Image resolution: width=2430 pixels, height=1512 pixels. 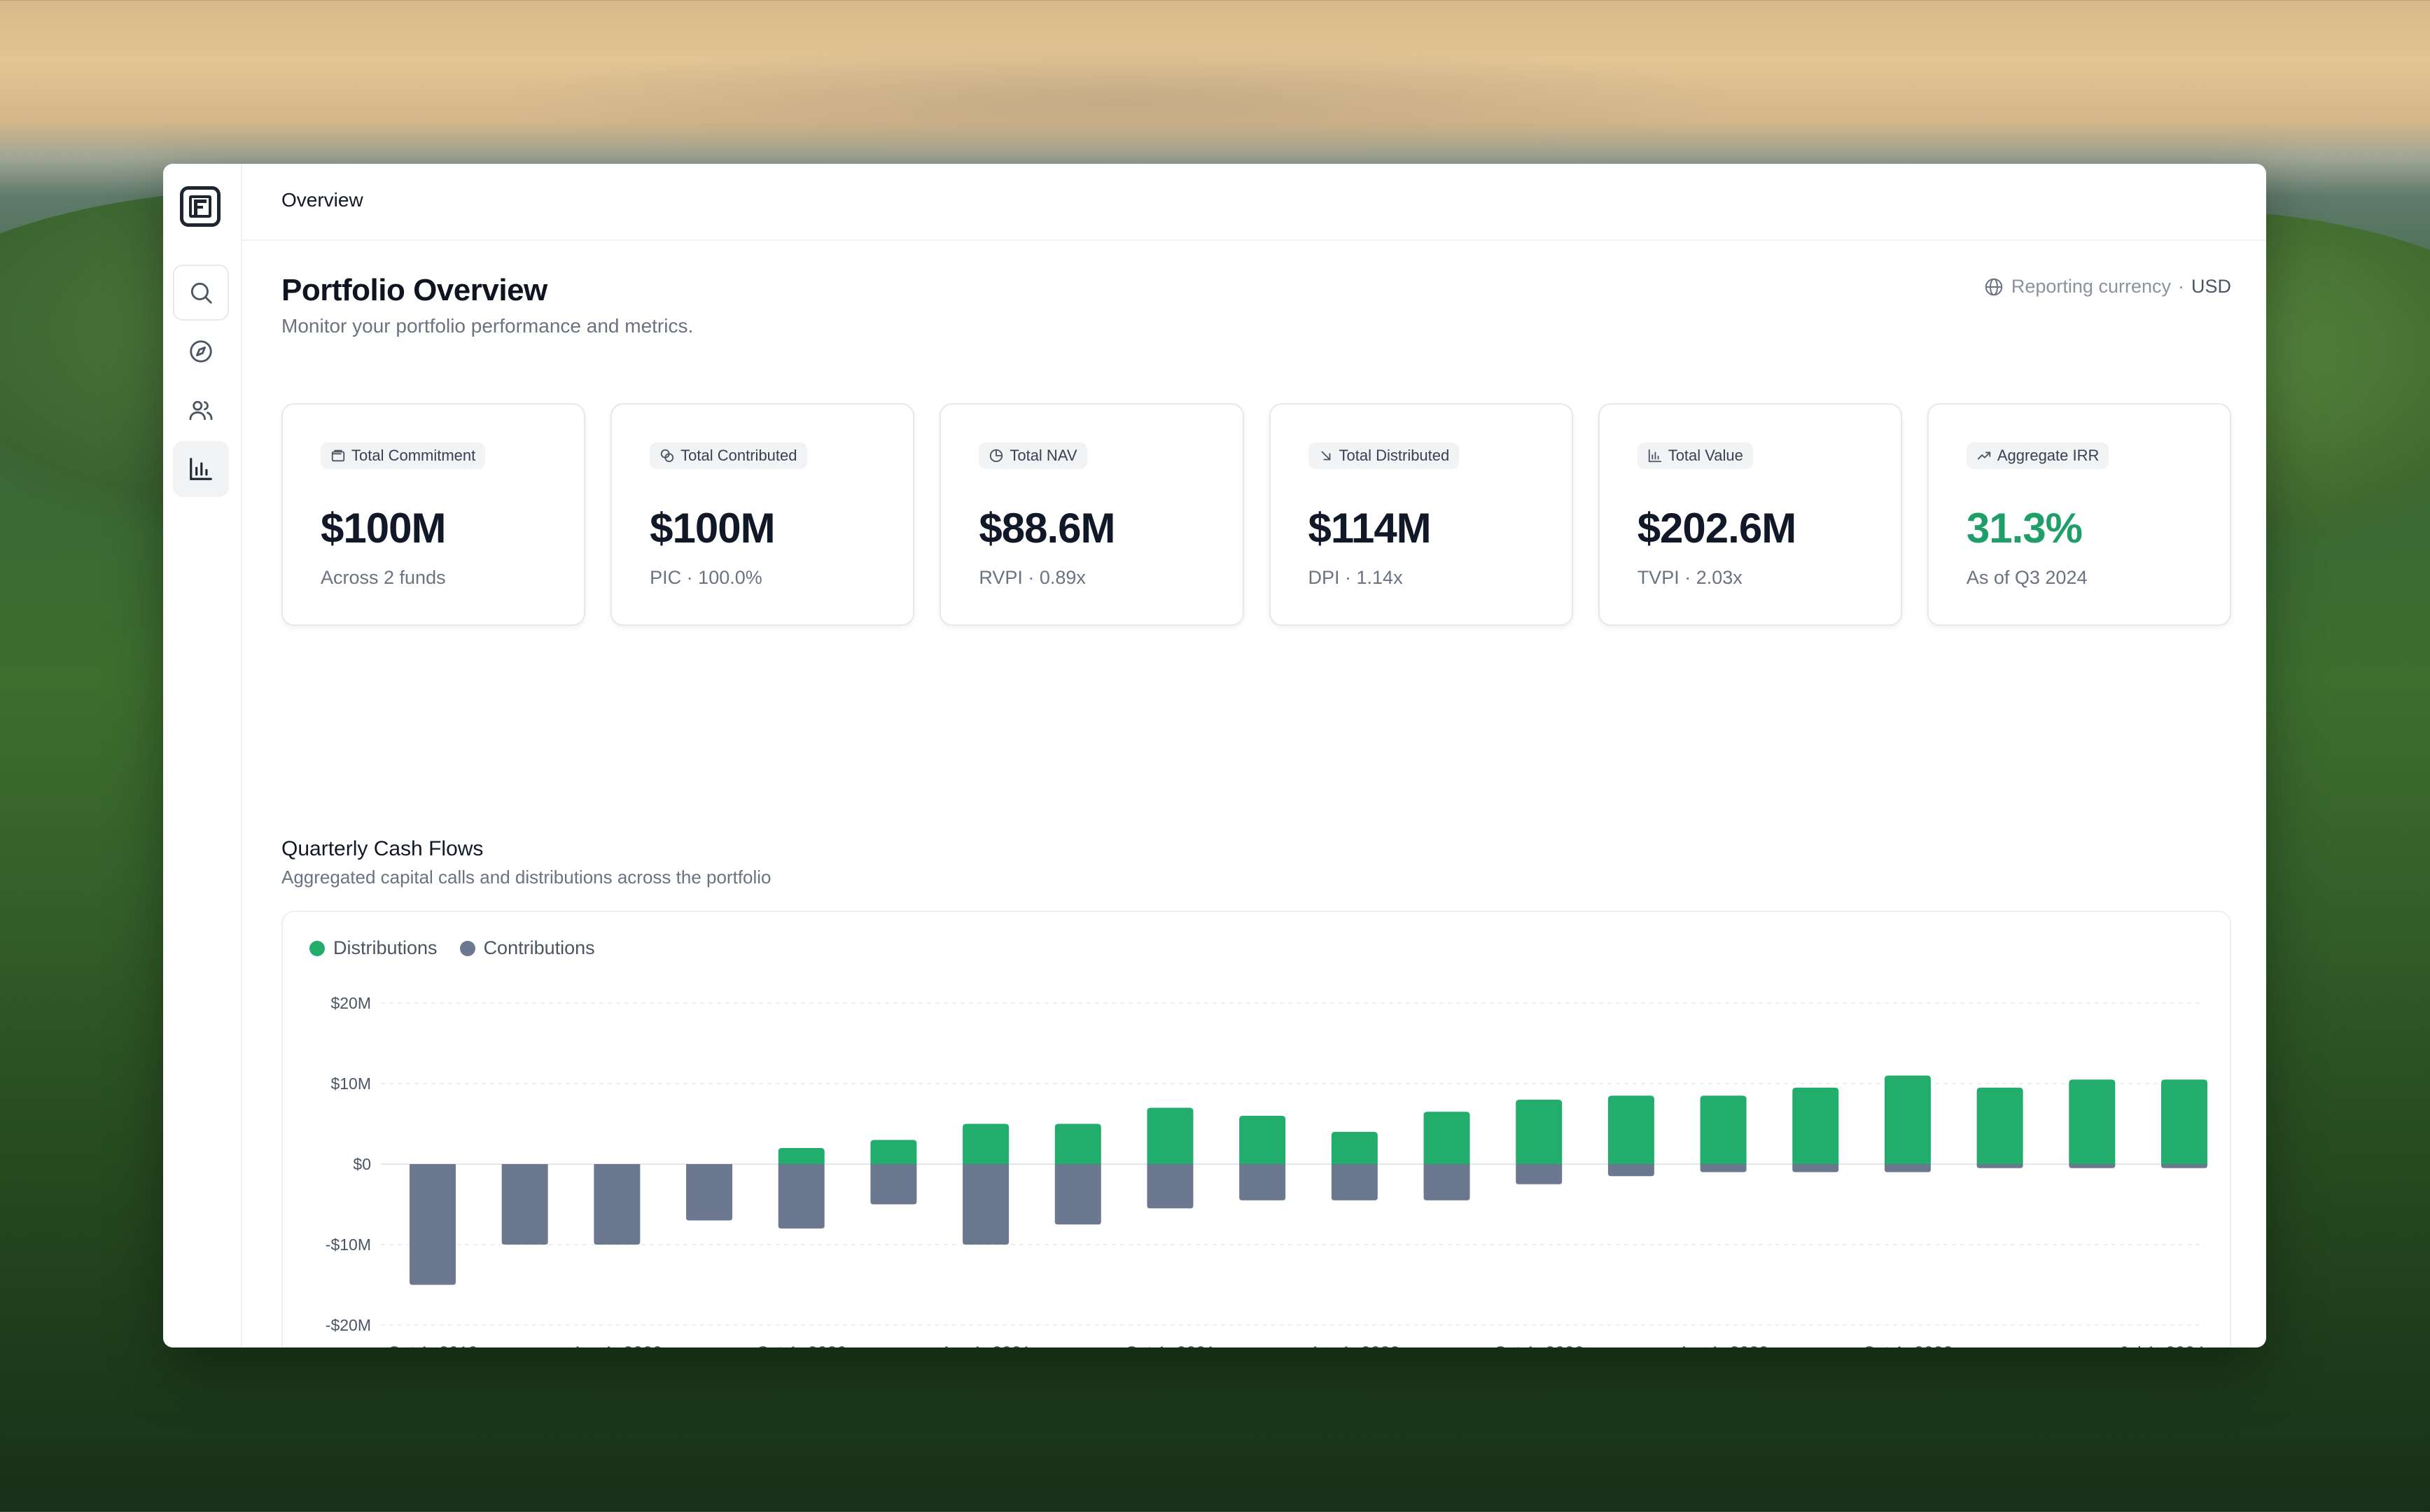 What do you see at coordinates (617, 1345) in the screenshot?
I see `x-tick-label: Apr 1, 2020` at bounding box center [617, 1345].